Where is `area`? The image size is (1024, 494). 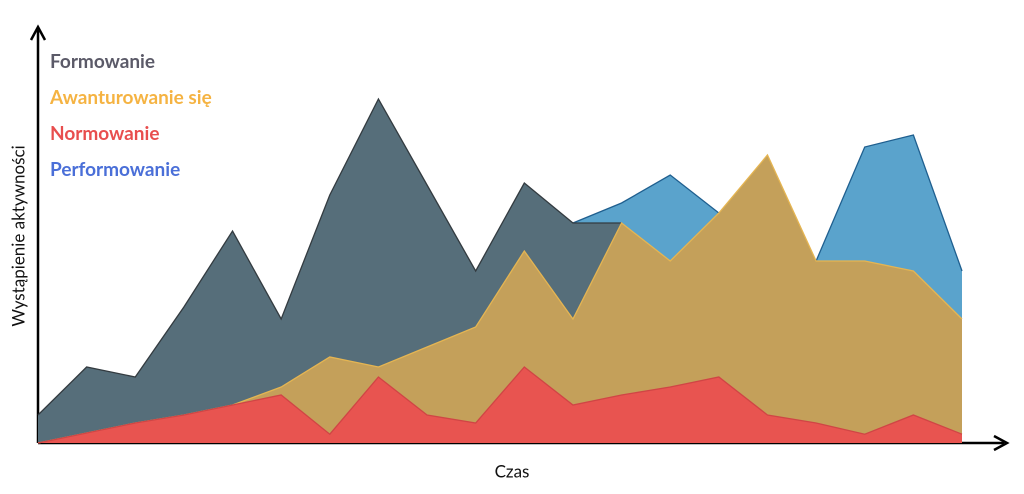
area is located at coordinates (500, 405).